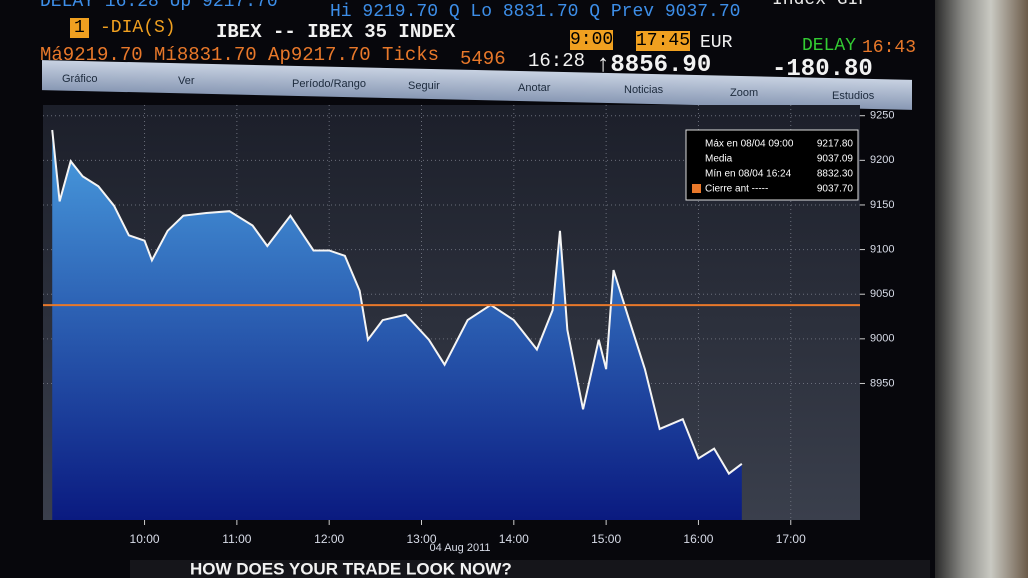 This screenshot has height=578, width=1028. I want to click on toolbar-item: Gráfico, so click(80, 79).